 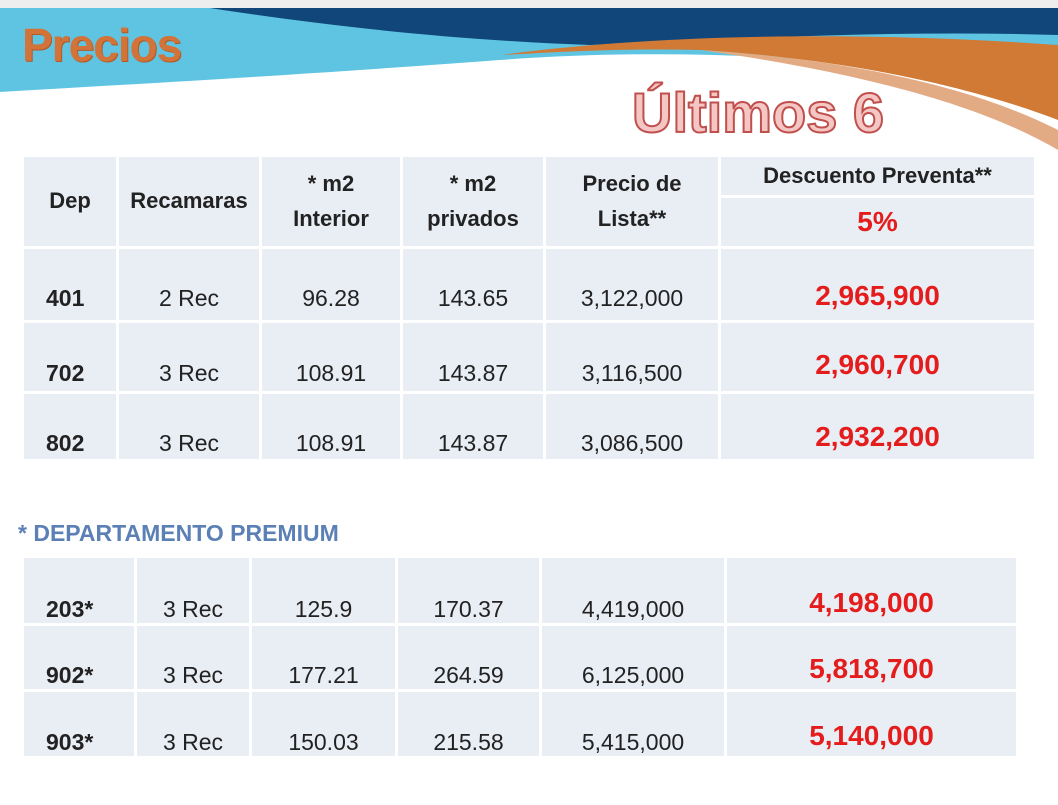 What do you see at coordinates (331, 284) in the screenshot?
I see `cell-interior: 96.28` at bounding box center [331, 284].